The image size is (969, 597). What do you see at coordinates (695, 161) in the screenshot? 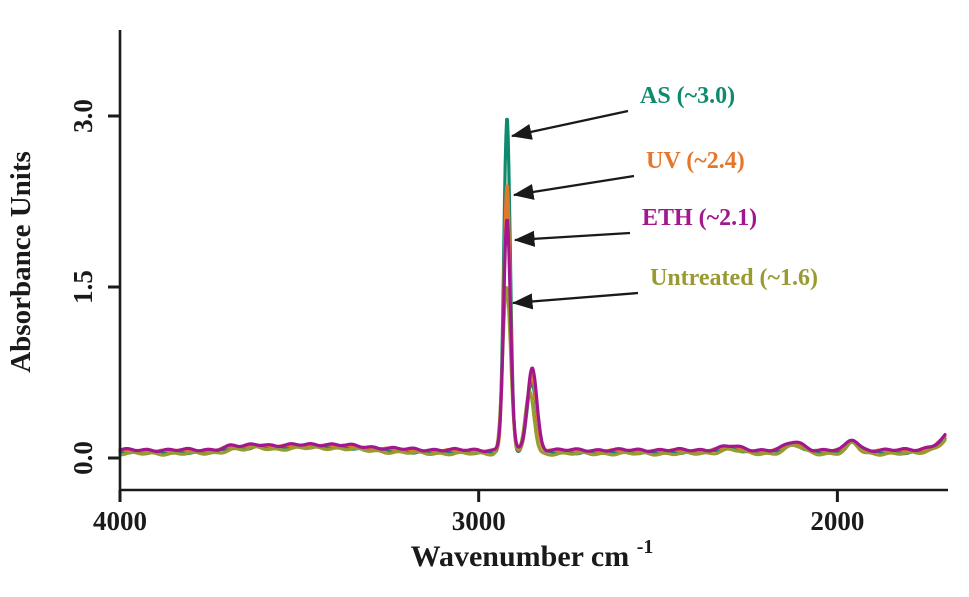
I see `annotation-label: UV (~2.4)` at bounding box center [695, 161].